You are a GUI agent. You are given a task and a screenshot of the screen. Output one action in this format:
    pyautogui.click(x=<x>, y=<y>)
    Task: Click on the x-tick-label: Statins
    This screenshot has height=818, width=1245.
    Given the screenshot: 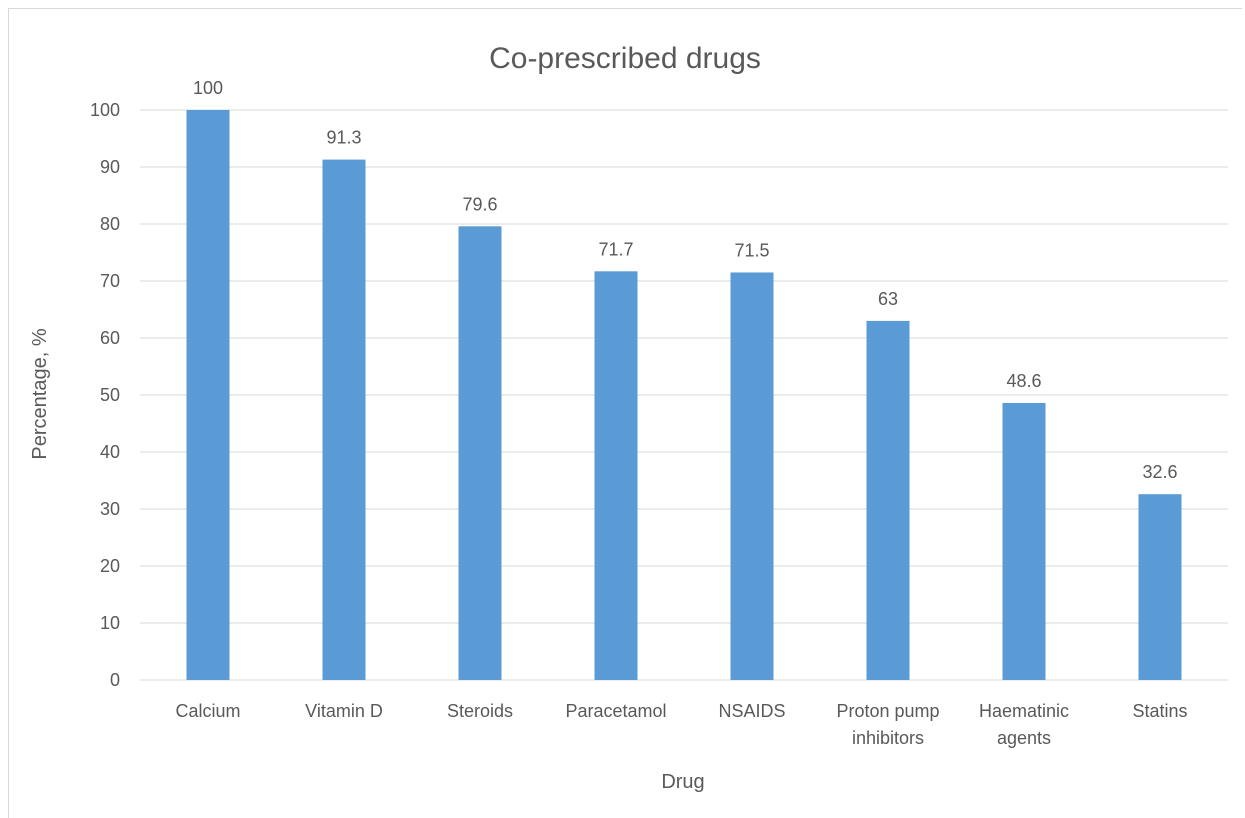 What is the action you would take?
    pyautogui.click(x=1159, y=711)
    